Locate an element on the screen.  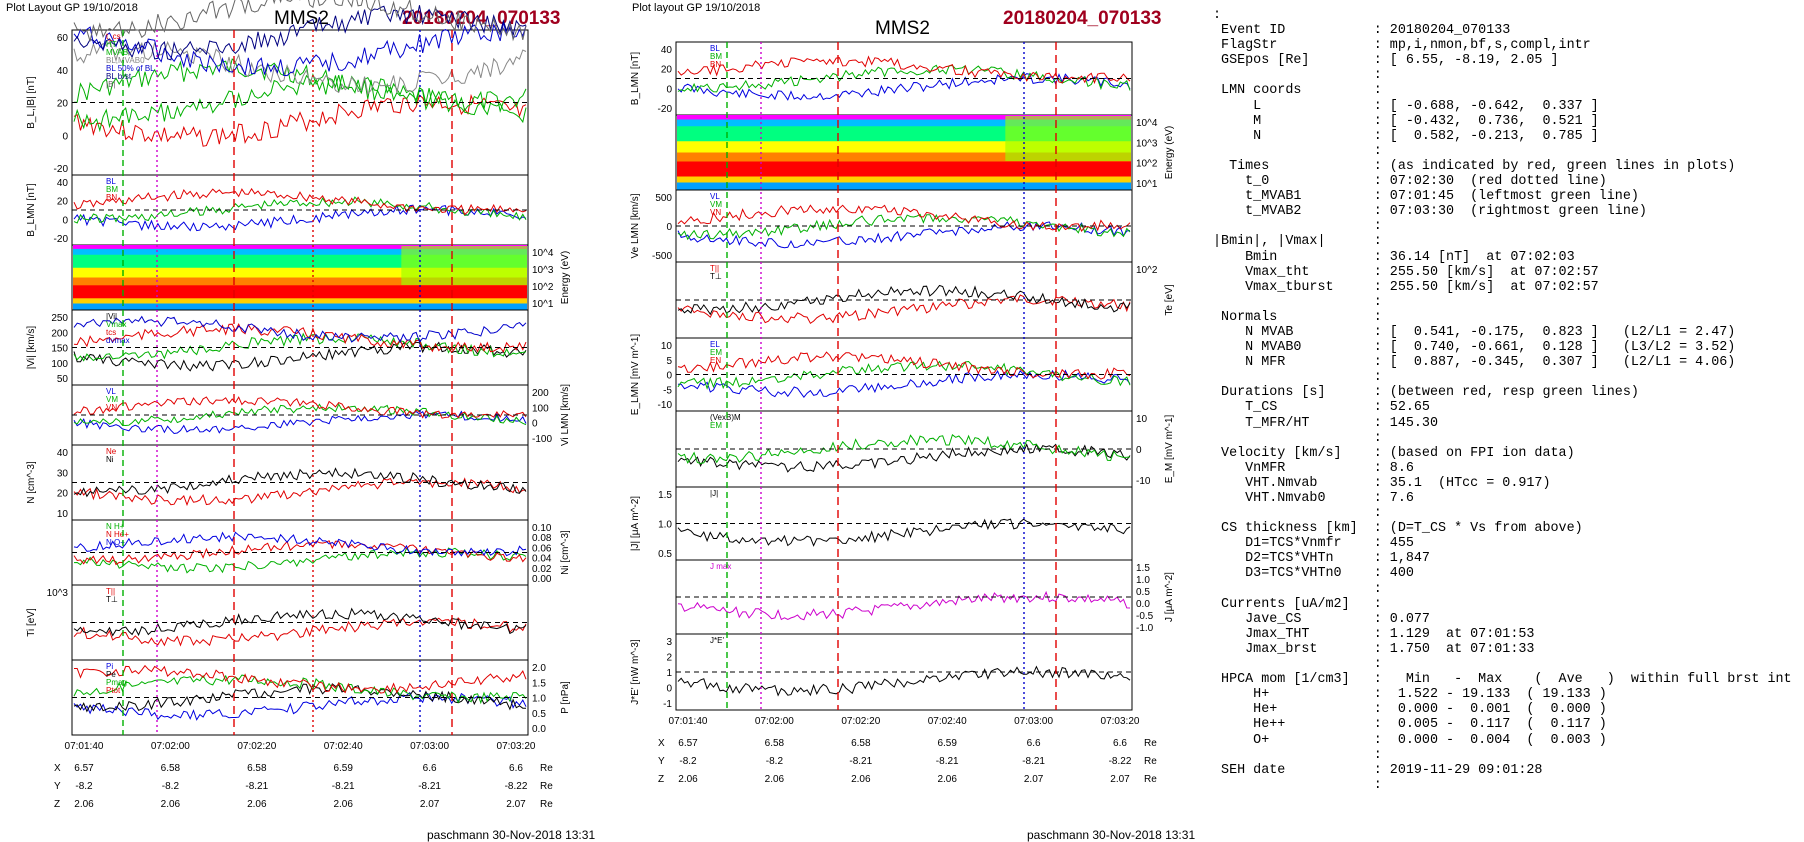
legend-label: N H+ is located at coordinates (115, 526).